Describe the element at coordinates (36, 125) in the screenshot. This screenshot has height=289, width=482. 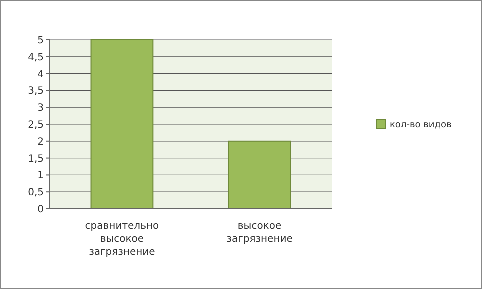
I see `y-tick-label: 2,5` at that location.